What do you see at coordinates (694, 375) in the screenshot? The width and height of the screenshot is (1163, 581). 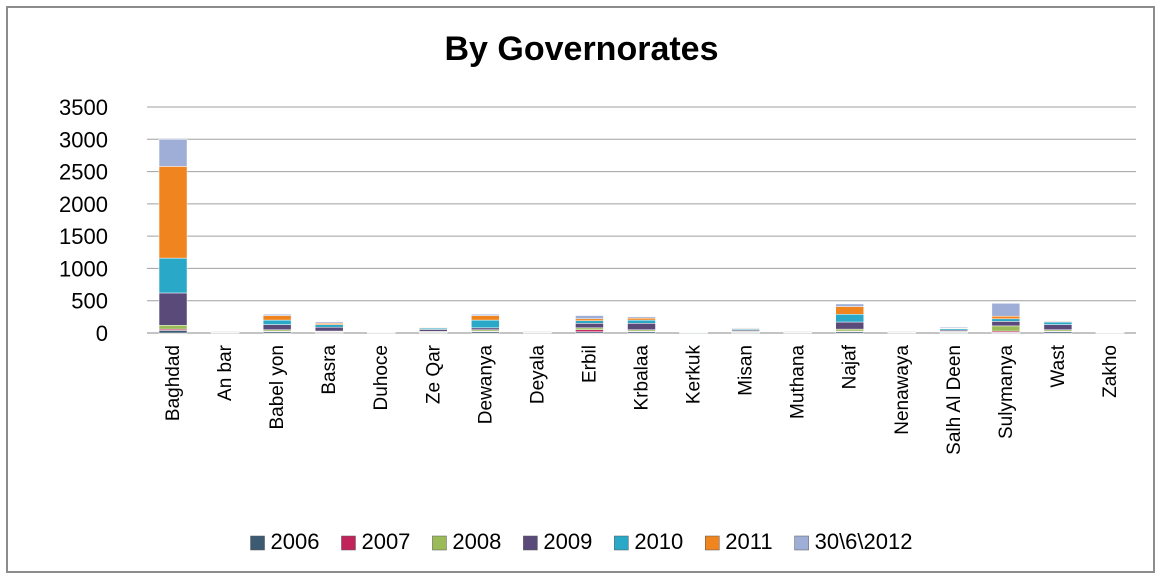 I see `x-tick-label: Kerkuk` at bounding box center [694, 375].